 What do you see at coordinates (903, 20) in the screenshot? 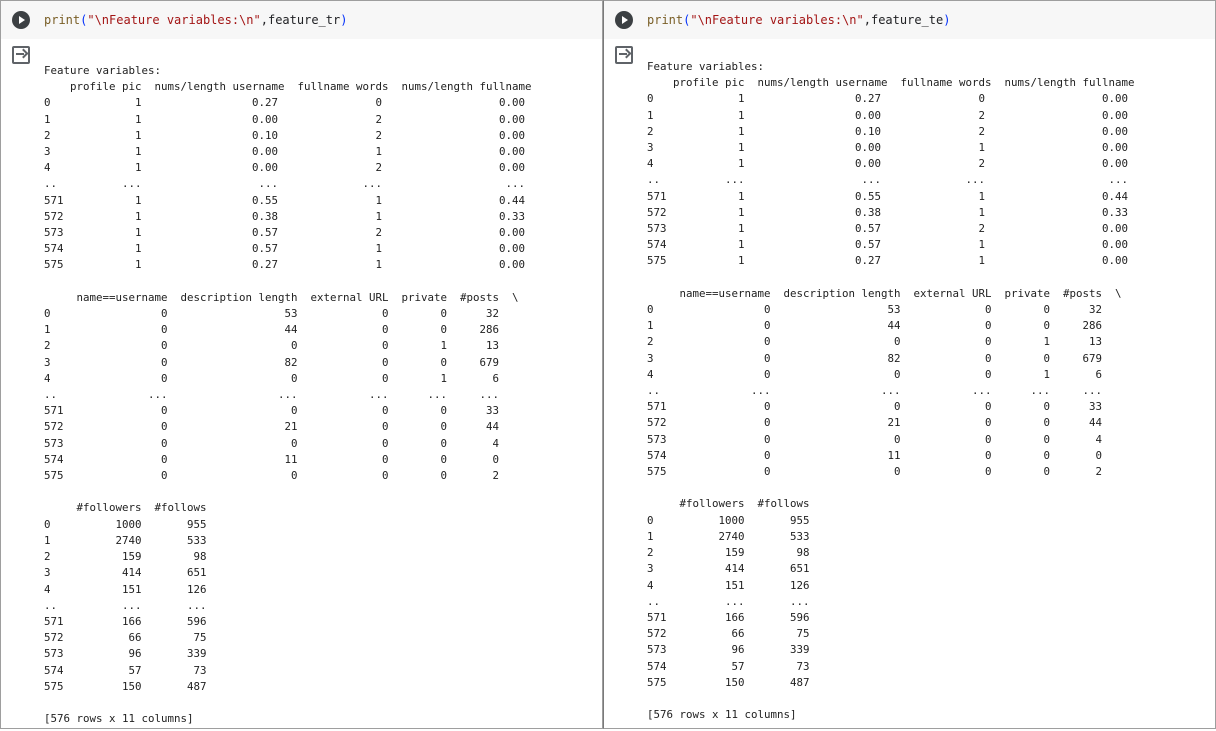
I see `code-args: ,feature_te` at bounding box center [903, 20].